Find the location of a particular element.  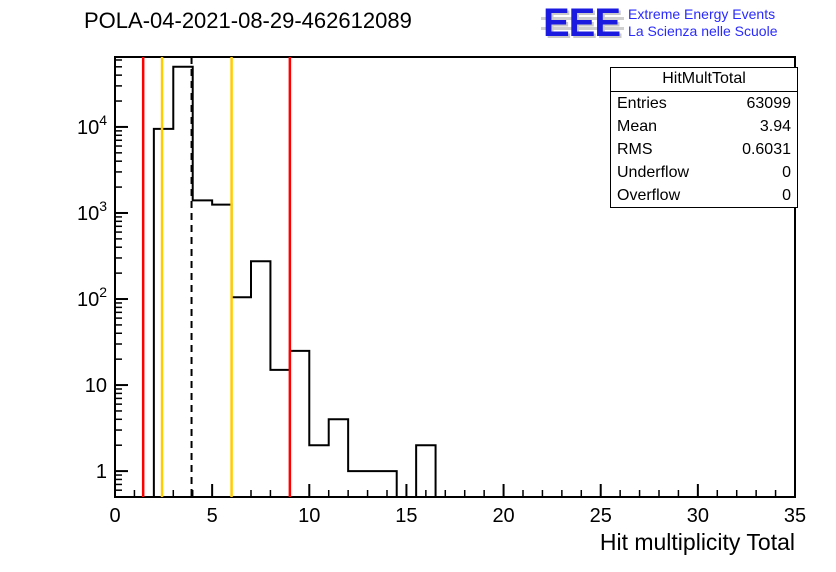

x-axis-title: Hit multiplicity Total is located at coordinates (697, 542).